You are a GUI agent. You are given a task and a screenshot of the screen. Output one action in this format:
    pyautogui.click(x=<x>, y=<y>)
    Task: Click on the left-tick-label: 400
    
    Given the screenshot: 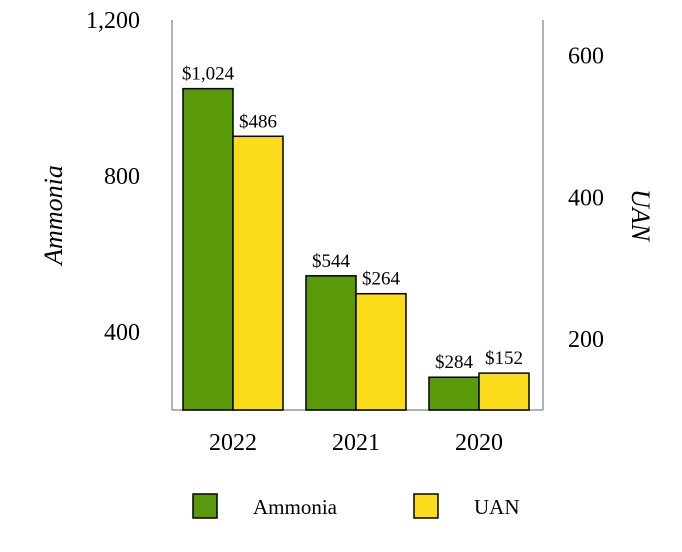 What is the action you would take?
    pyautogui.click(x=122, y=333)
    